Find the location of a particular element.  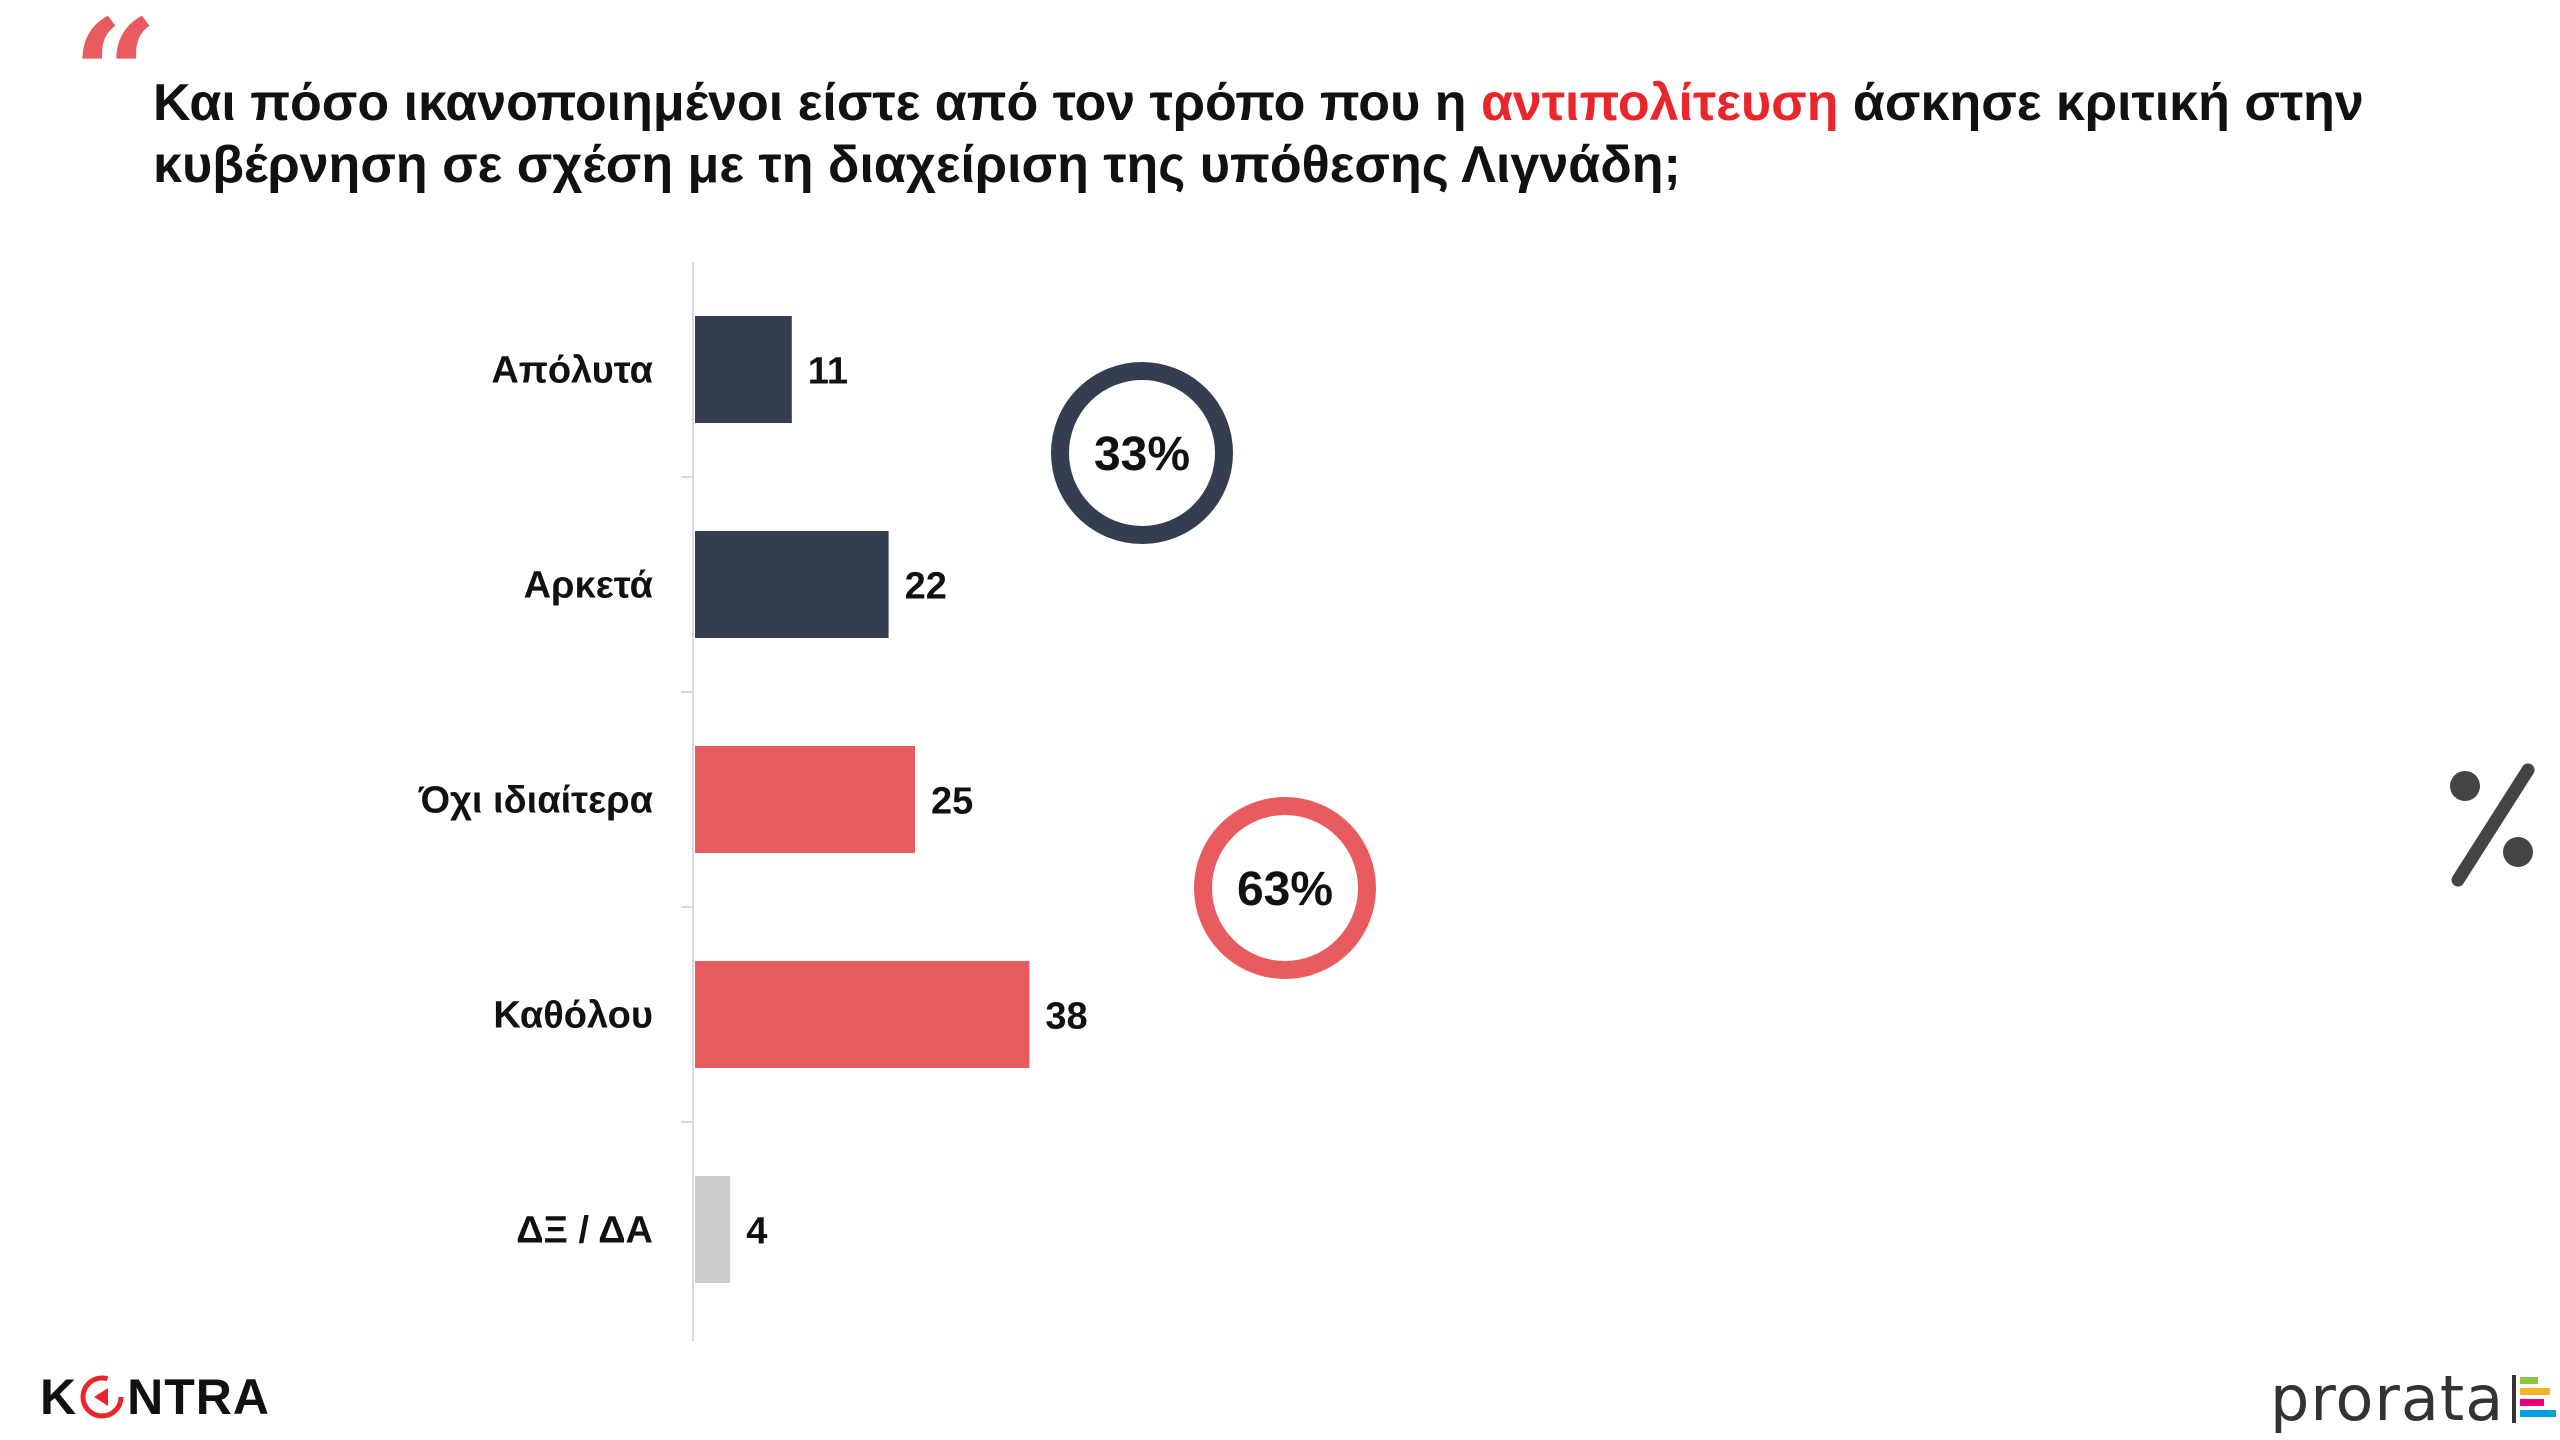

kontra-play-icon is located at coordinates (102, 1397).